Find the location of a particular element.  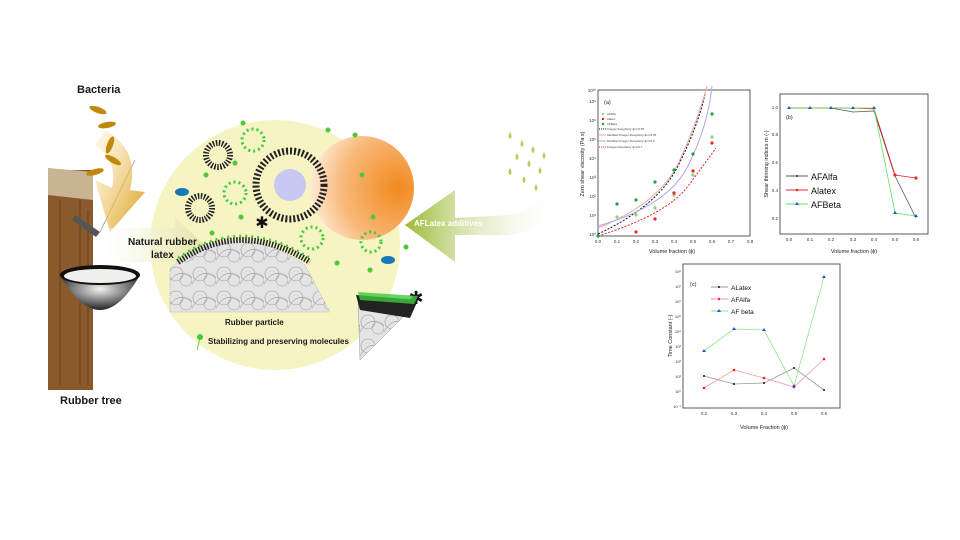

micelle-large is located at coordinates (290, 185).